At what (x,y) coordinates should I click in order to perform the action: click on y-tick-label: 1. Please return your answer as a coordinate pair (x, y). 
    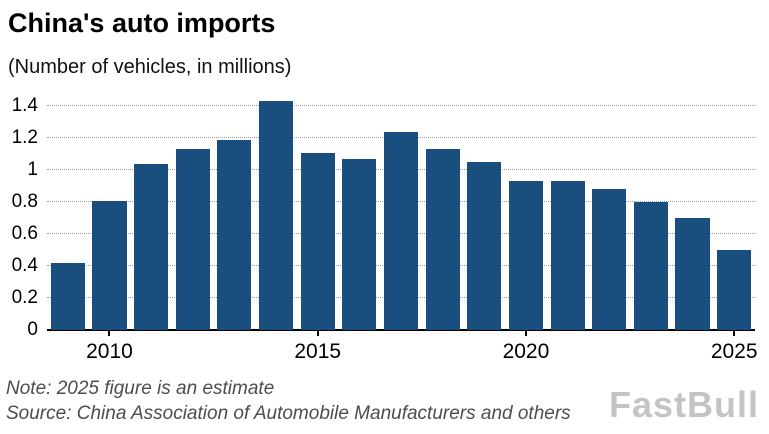
    Looking at the image, I should click on (32, 170).